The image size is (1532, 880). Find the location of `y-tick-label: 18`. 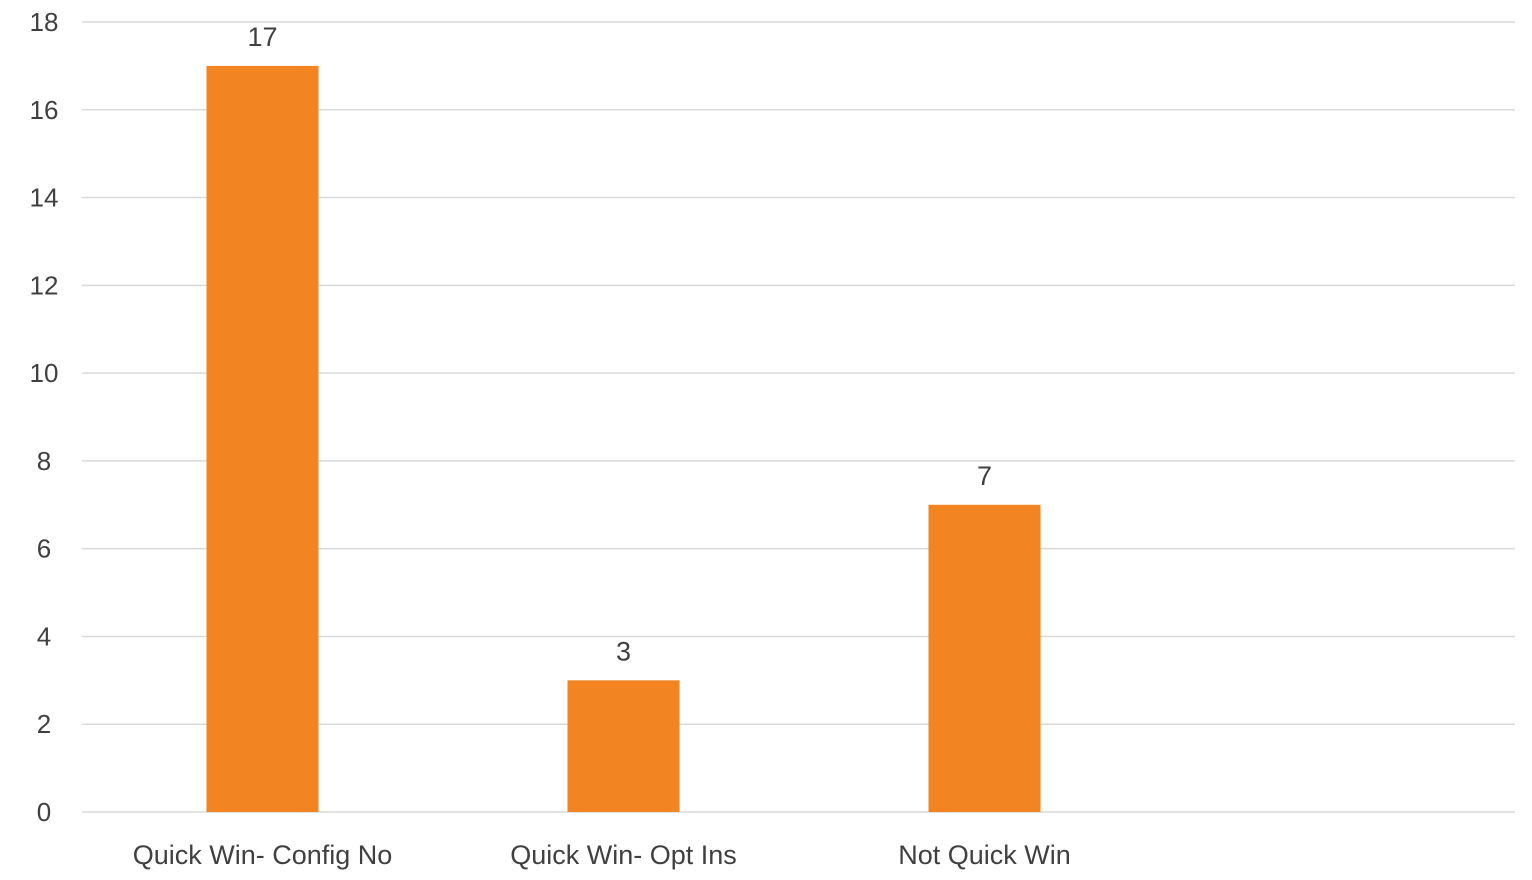

y-tick-label: 18 is located at coordinates (44, 22).